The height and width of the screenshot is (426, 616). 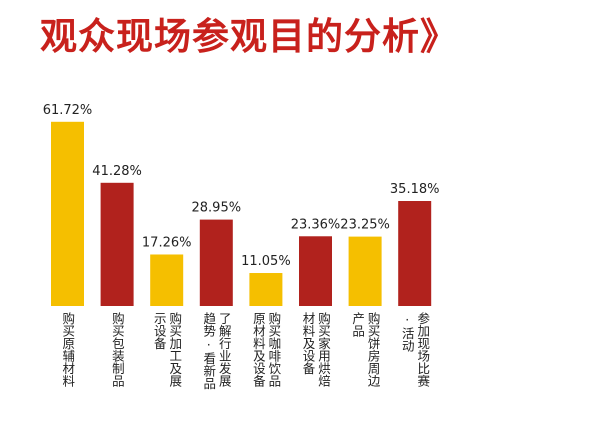 What do you see at coordinates (117, 349) in the screenshot?
I see `category-label-2: 购买包装制品` at bounding box center [117, 349].